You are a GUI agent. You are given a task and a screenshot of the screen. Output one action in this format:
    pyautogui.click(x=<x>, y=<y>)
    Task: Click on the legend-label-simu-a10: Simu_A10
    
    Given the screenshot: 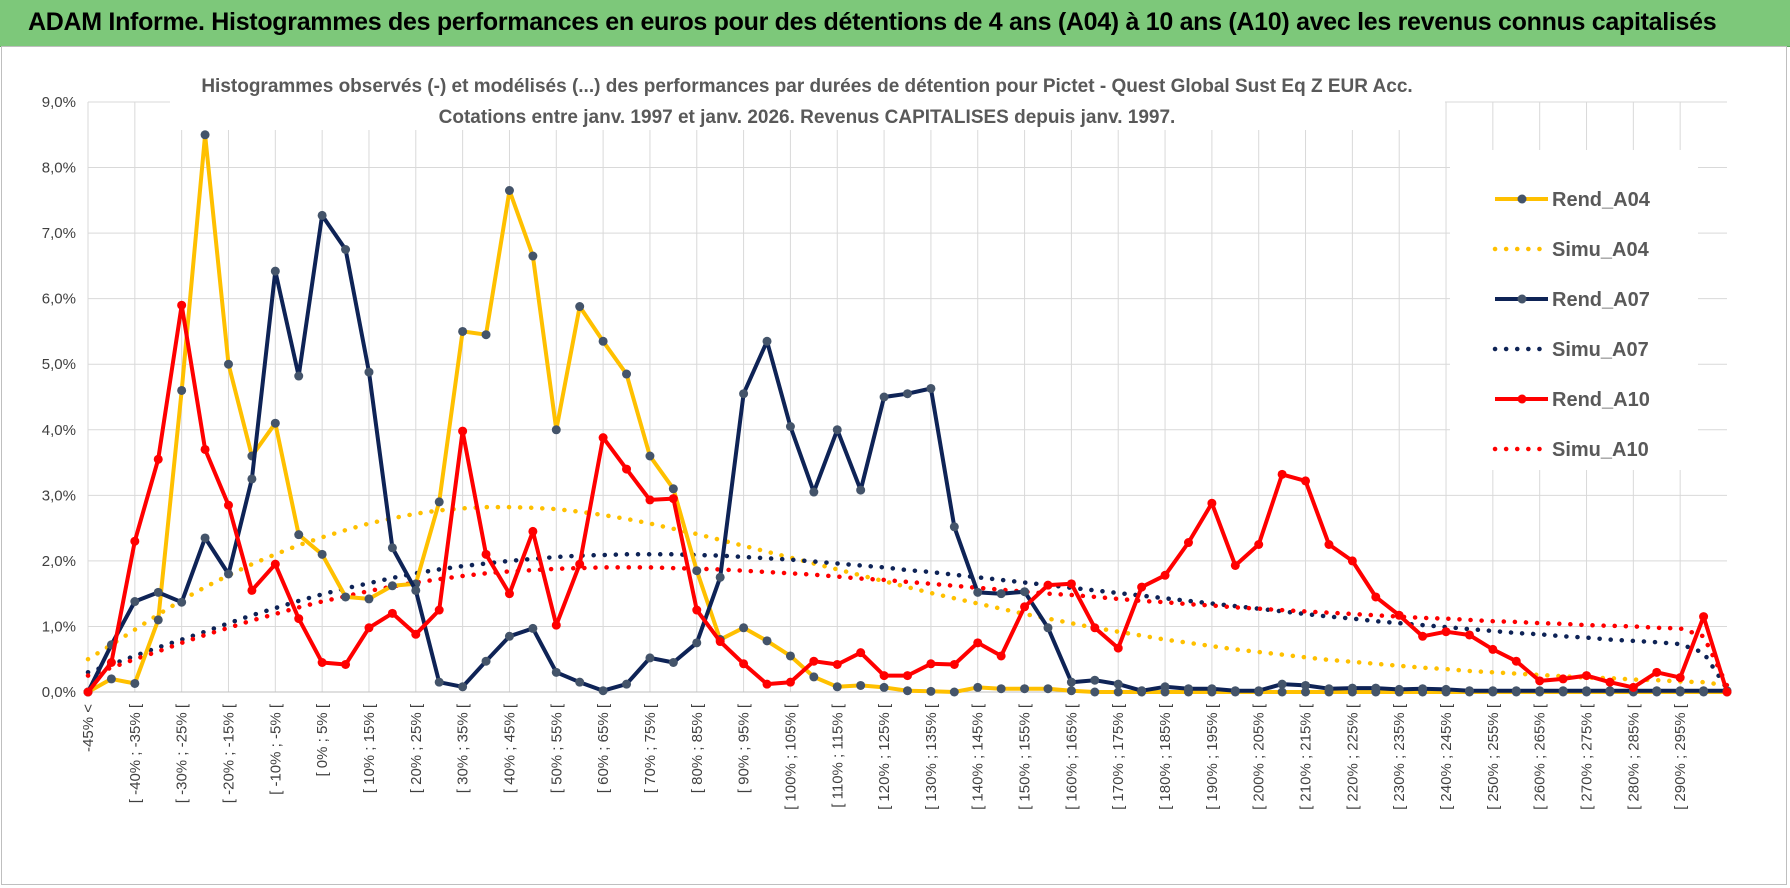 What is the action you would take?
    pyautogui.click(x=1600, y=450)
    